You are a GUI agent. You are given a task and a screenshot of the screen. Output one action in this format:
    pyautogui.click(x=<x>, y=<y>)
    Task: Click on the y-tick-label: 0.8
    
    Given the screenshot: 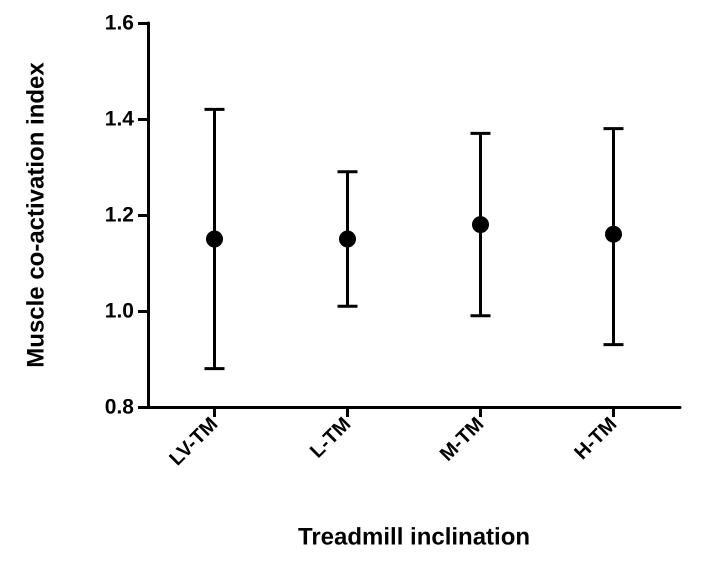 What is the action you would take?
    pyautogui.click(x=119, y=407)
    